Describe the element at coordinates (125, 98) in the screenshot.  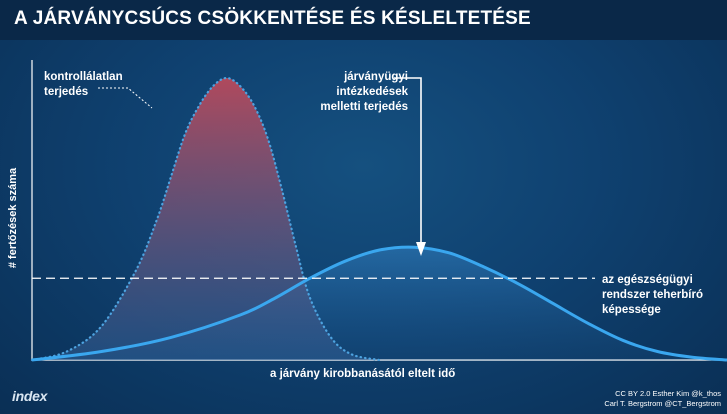
I see `uncontrolled-leader-line` at that location.